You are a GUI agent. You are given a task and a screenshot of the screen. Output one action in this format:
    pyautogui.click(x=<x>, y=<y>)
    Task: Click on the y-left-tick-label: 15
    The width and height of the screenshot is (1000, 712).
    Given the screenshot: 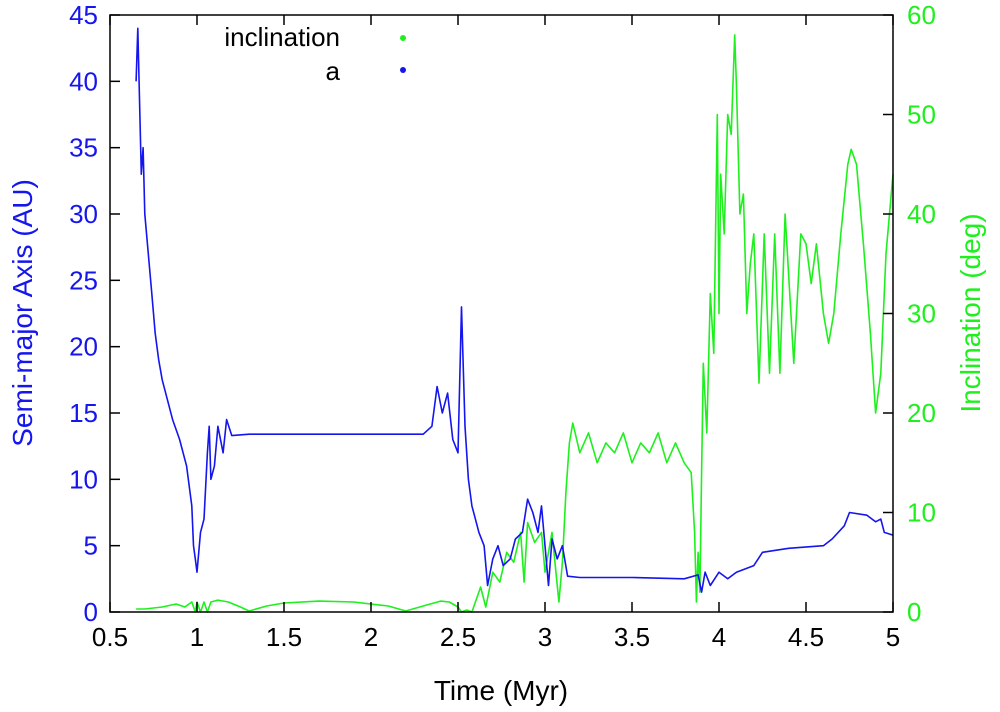 What is the action you would take?
    pyautogui.click(x=83, y=413)
    